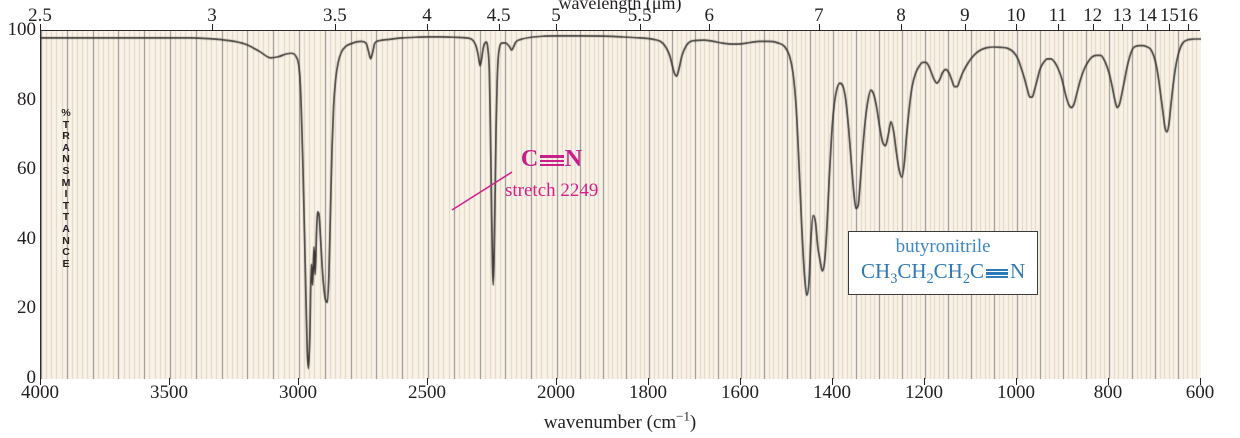 This screenshot has height=438, width=1240. I want to click on x-axis-tick-label-top: 4, so click(427, 15).